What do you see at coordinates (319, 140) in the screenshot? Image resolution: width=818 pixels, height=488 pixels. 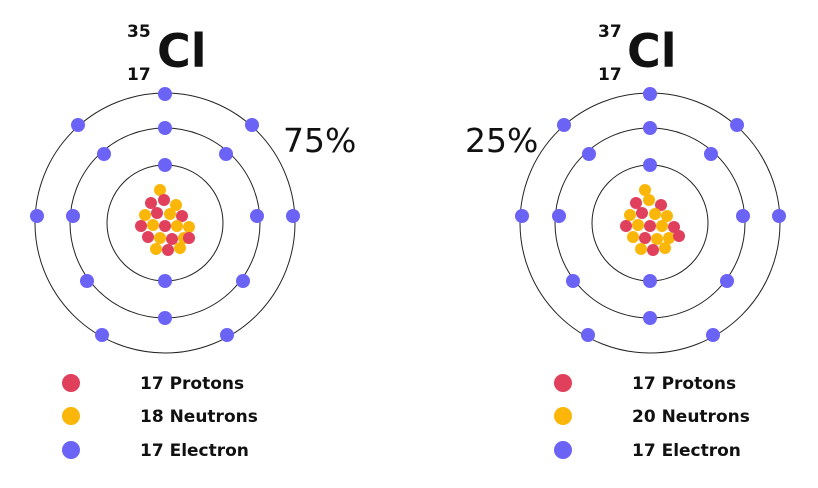 I see `abundance-label: 75%` at bounding box center [319, 140].